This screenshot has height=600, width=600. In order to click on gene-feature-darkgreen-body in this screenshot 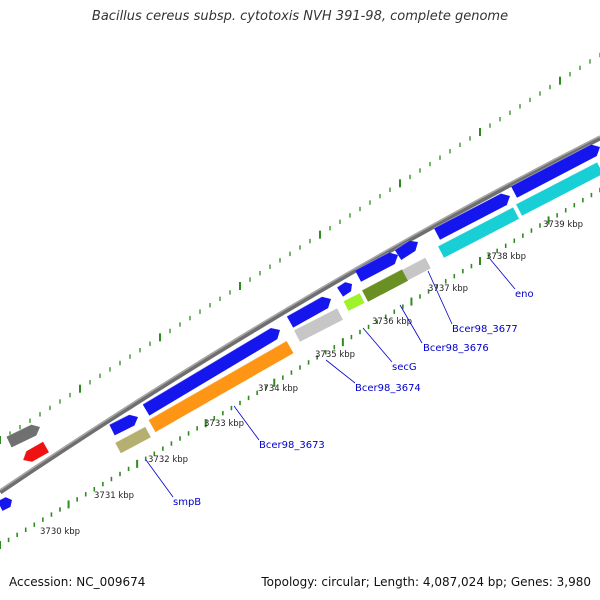, I will do `click(385, 285)`.